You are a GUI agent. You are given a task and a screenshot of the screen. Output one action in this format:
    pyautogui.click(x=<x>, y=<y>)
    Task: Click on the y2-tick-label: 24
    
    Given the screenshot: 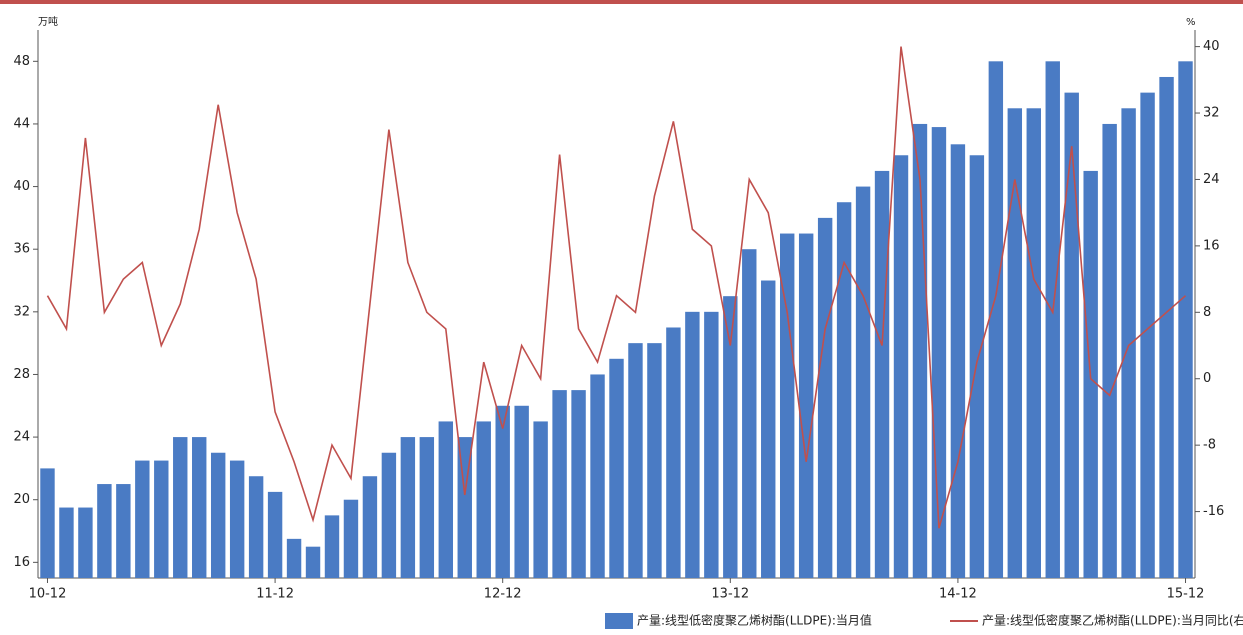 What is the action you would take?
    pyautogui.click(x=1211, y=179)
    